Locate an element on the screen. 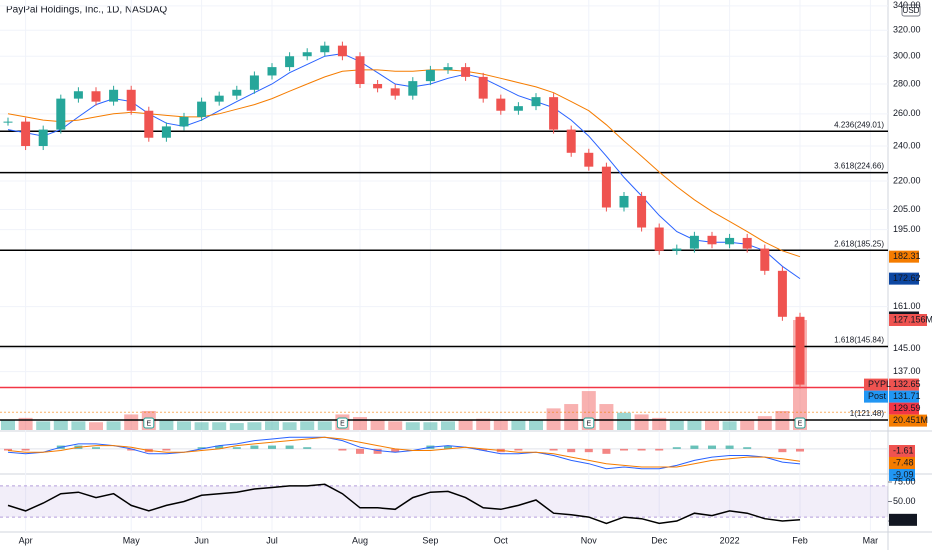  y-tick-label: 240.00 is located at coordinates (907, 145).